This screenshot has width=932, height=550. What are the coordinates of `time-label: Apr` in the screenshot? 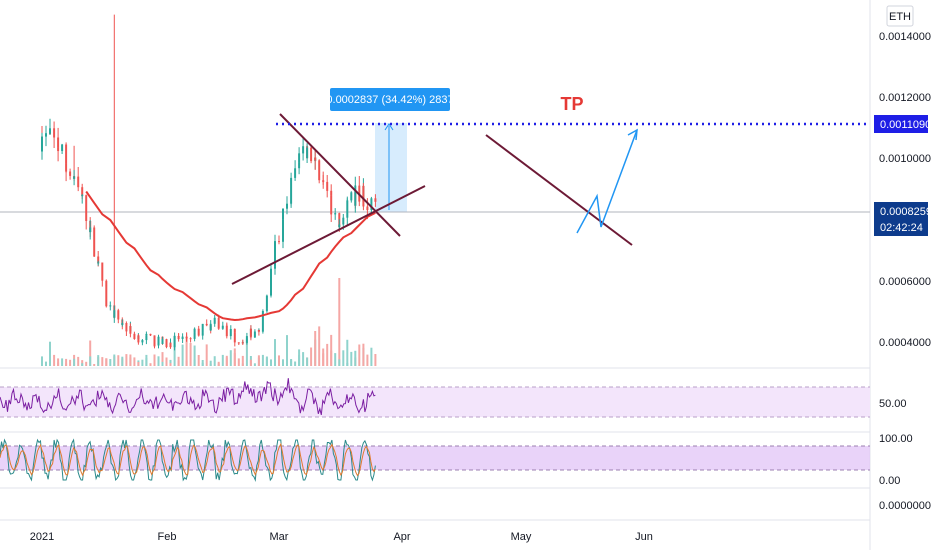 It's located at (401, 537).